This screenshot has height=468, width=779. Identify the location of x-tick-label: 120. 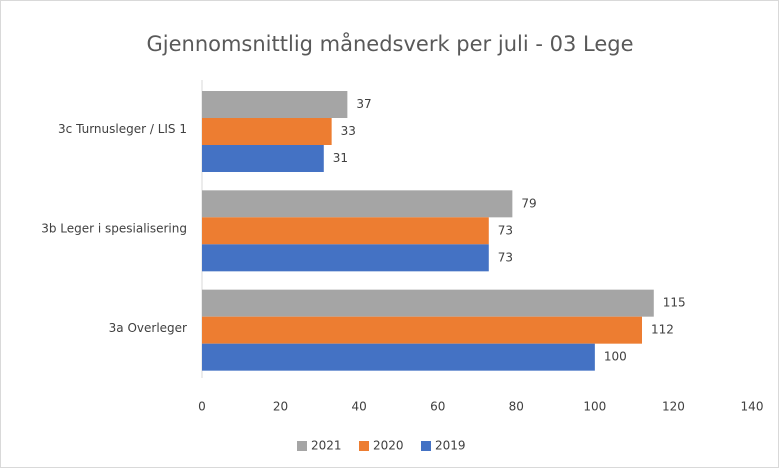
(673, 407).